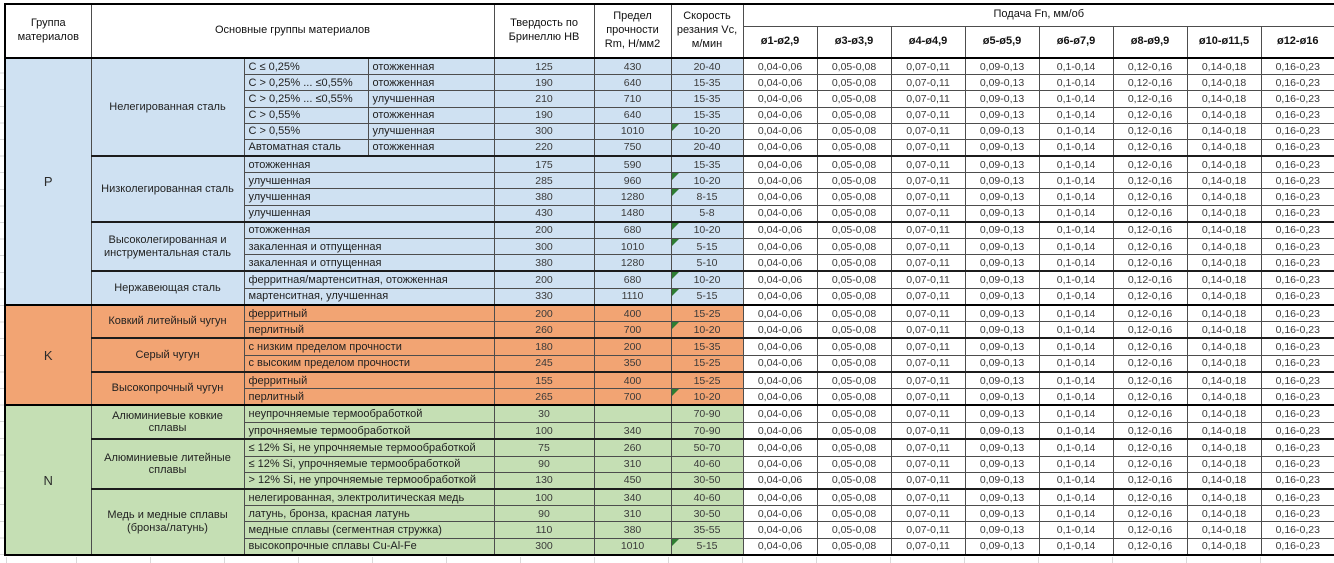 This screenshot has height=563, width=1334. I want to click on header-main-material-groups: Основные группы материалов, so click(292, 31).